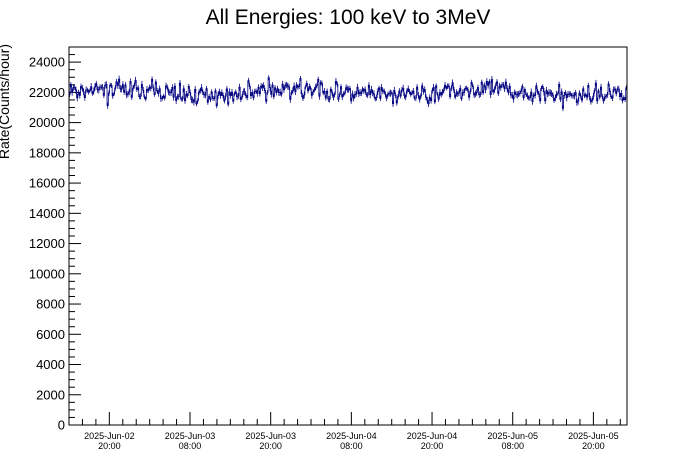  Describe the element at coordinates (47, 273) in the screenshot. I see `y-tick-label: 10000` at that location.